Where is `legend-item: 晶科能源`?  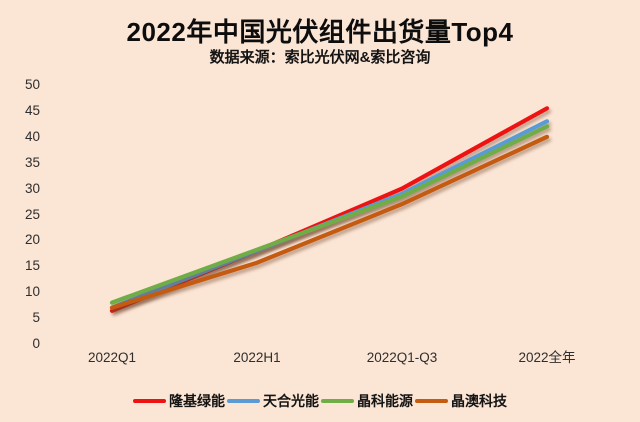 legend-item: 晶科能源 is located at coordinates (367, 401).